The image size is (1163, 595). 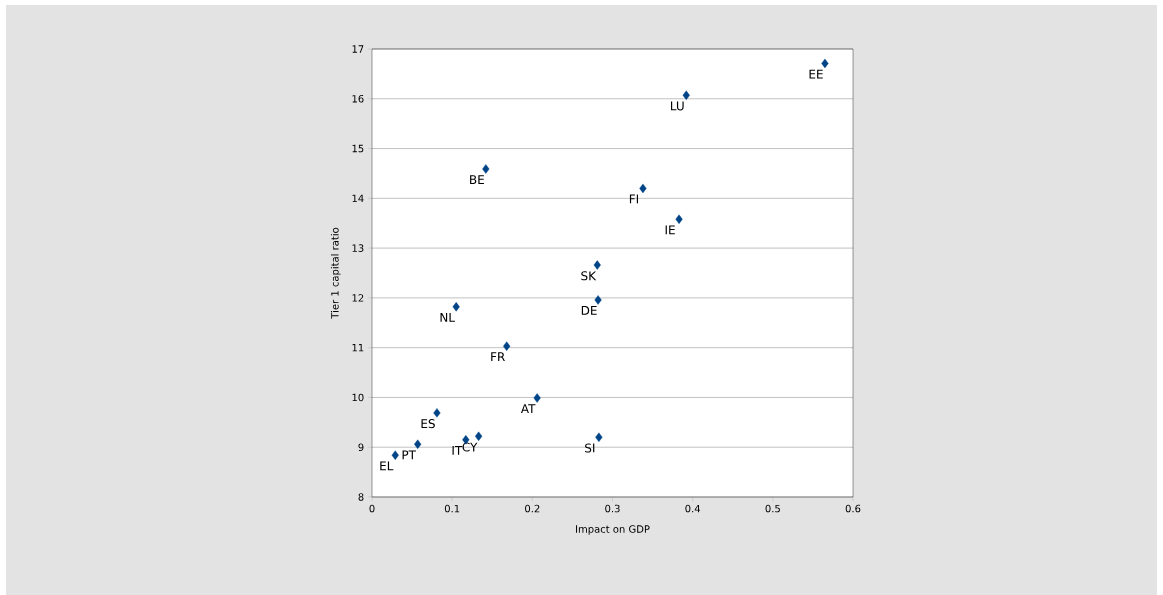 I want to click on x-tick-label: 0.4, so click(x=693, y=508).